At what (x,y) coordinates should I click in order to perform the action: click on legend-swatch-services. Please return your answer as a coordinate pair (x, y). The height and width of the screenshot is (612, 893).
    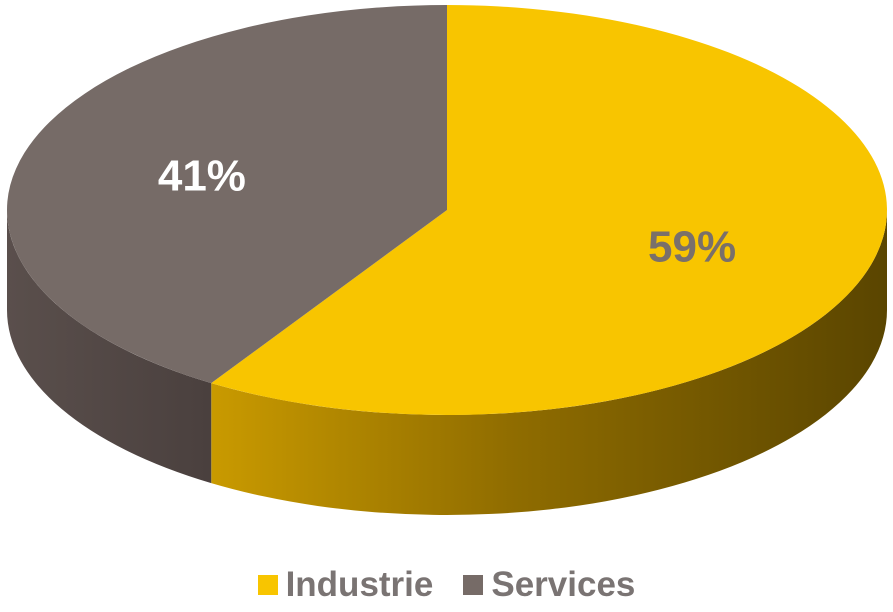
    Looking at the image, I should click on (473, 585).